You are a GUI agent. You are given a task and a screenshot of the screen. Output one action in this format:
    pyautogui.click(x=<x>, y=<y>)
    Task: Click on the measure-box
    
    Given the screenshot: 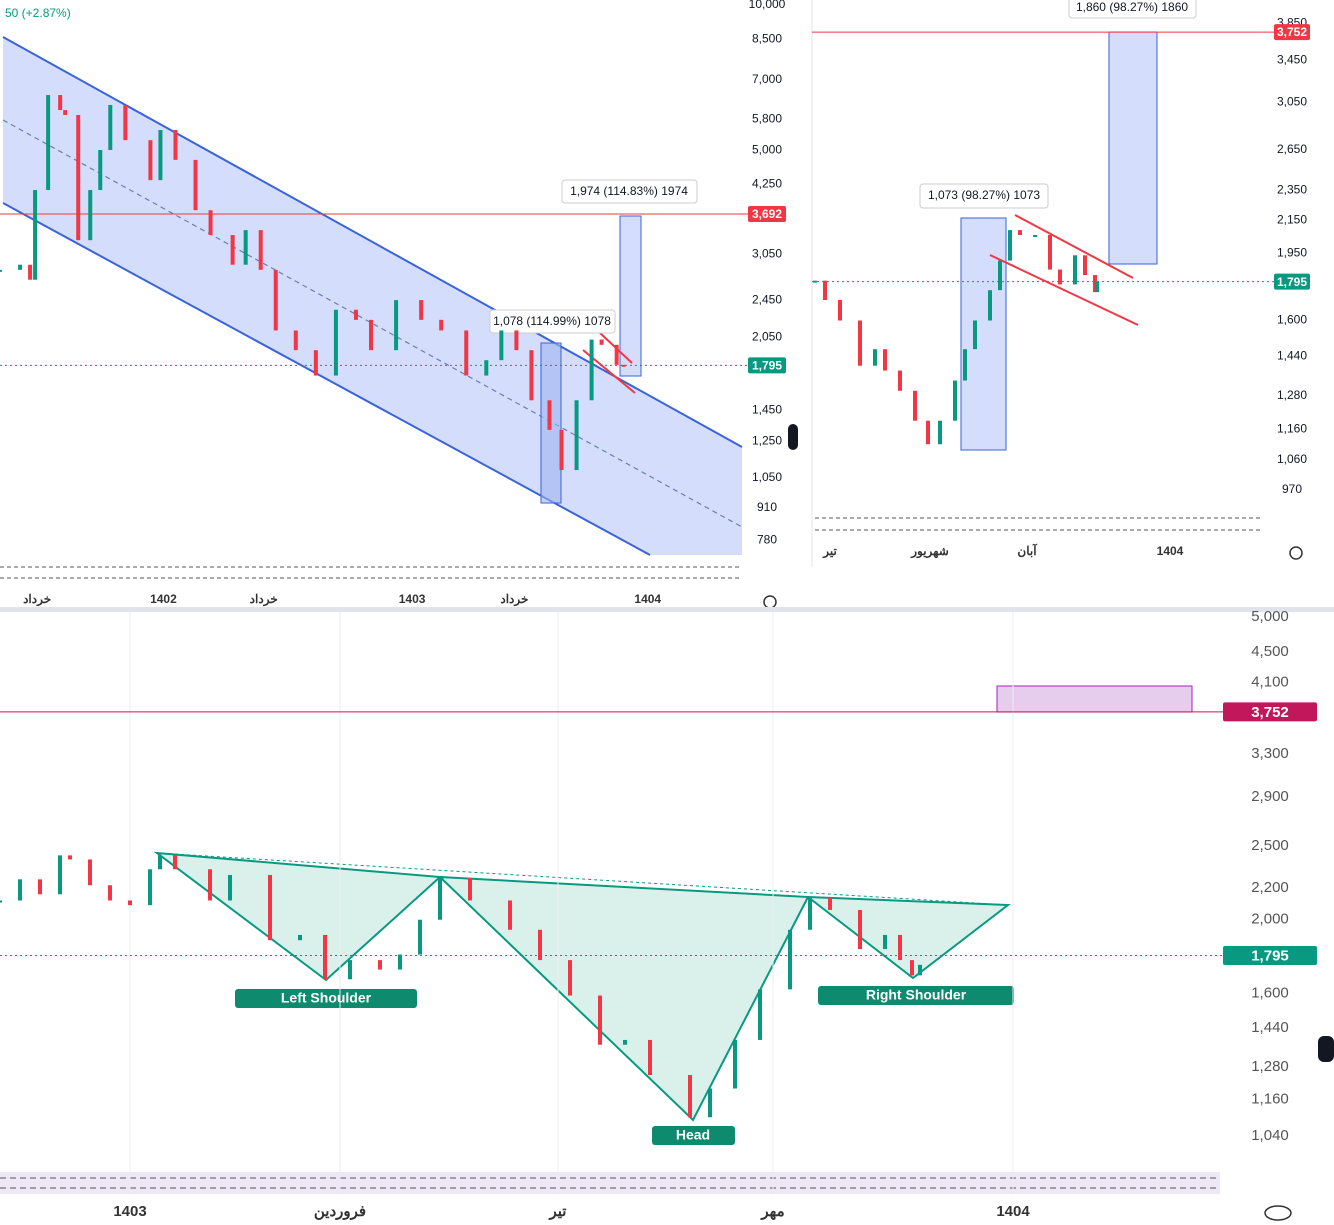 What is the action you would take?
    pyautogui.click(x=983, y=334)
    